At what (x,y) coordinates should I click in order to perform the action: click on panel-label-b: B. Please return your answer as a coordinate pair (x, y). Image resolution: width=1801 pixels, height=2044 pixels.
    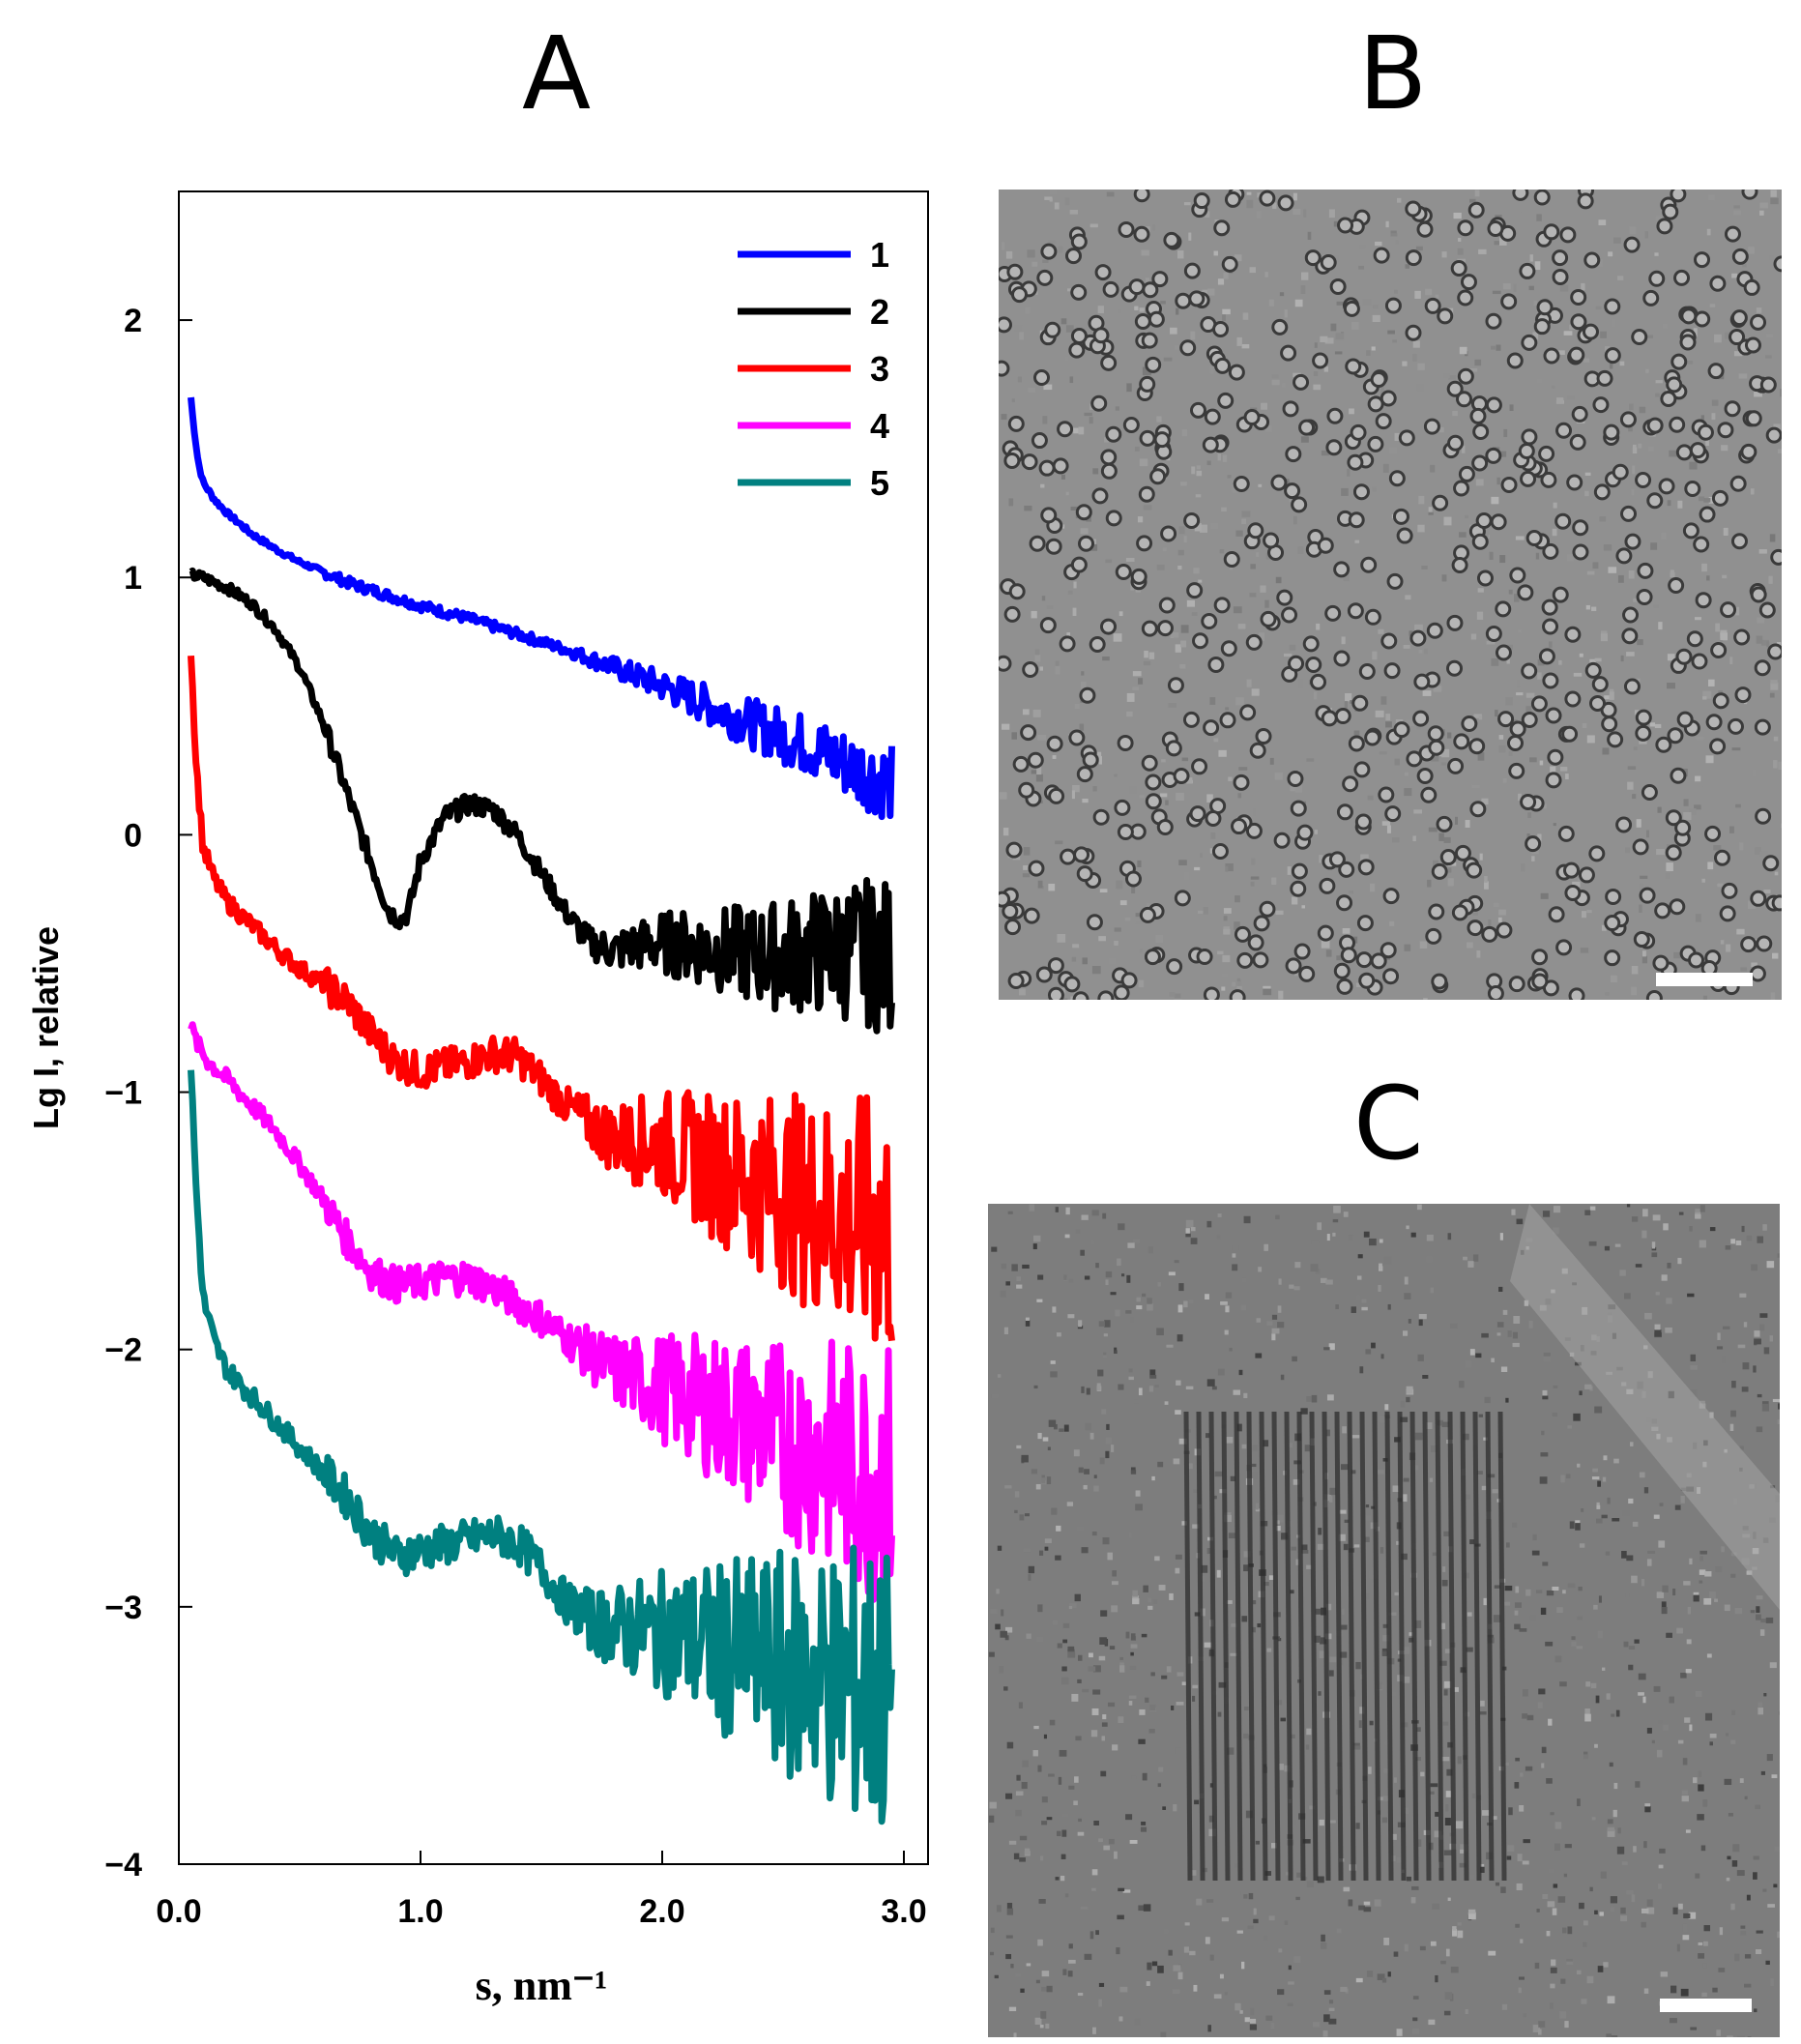
    Looking at the image, I should click on (1393, 73).